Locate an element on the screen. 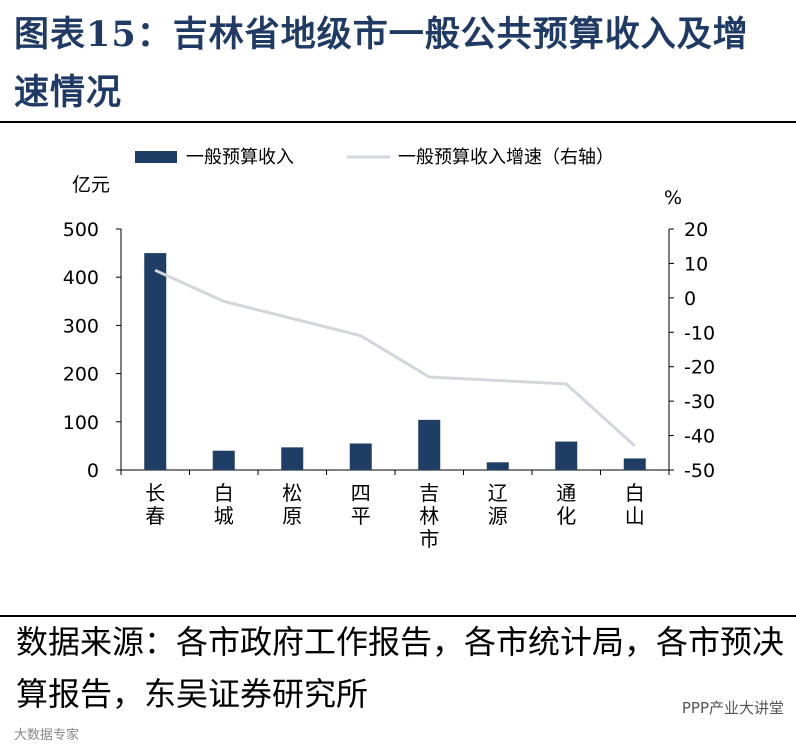 This screenshot has width=796, height=745. category-label: 松原 is located at coordinates (292, 504).